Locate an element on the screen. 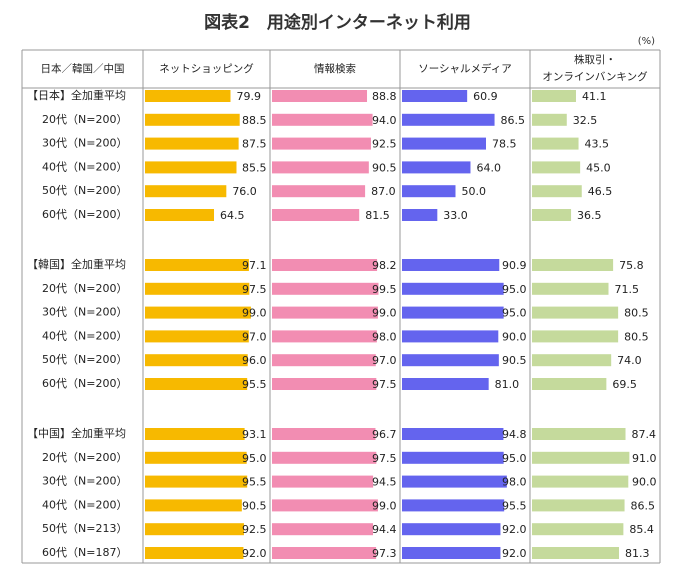 This screenshot has width=675, height=570. value-label: 69.5 is located at coordinates (624, 384).